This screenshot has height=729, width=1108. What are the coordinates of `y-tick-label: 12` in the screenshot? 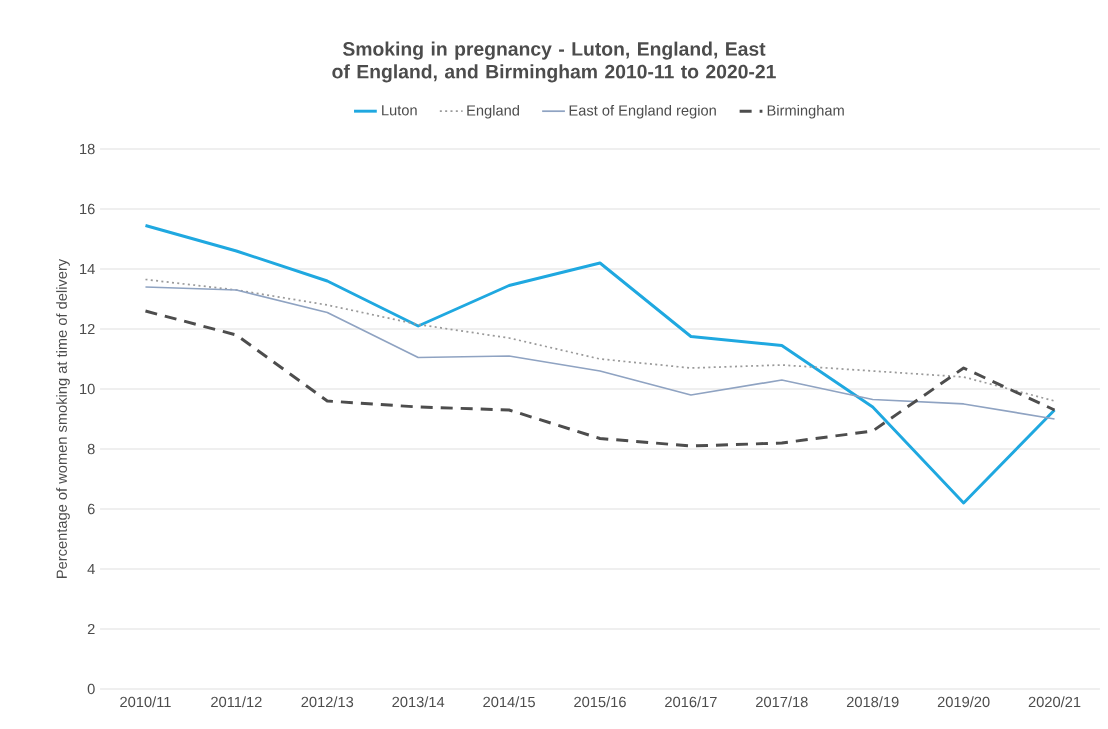 It's located at (87, 329).